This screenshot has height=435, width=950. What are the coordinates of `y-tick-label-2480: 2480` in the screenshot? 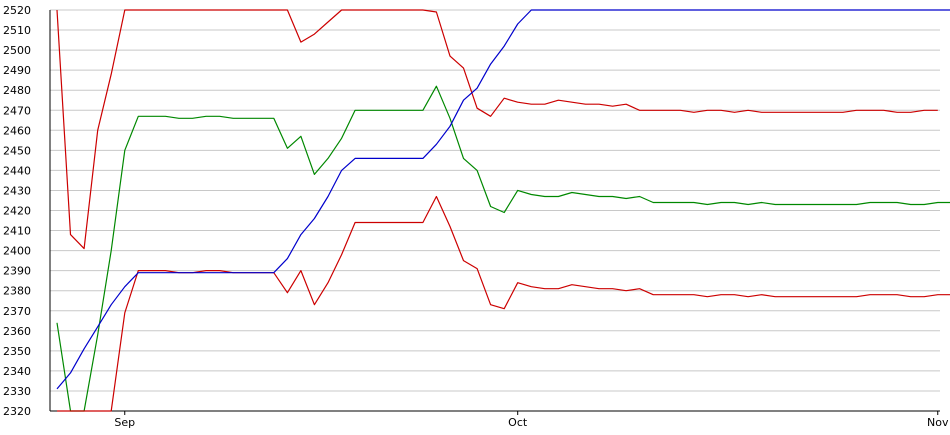 It's located at (17, 90).